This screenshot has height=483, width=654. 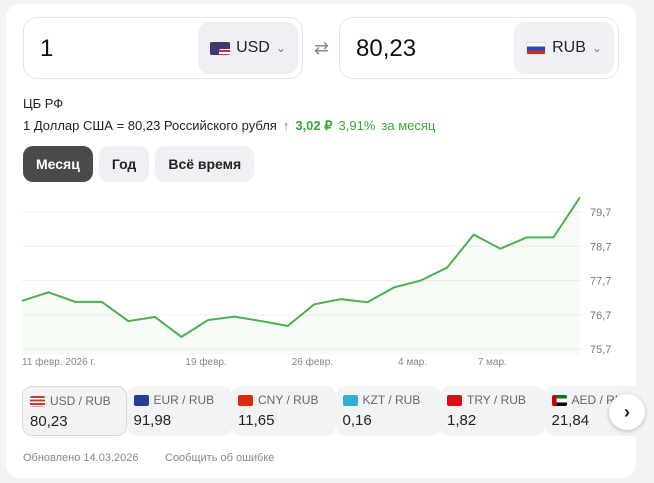 What do you see at coordinates (150, 125) in the screenshot?
I see `rate-text: 1 Доллар США = 80,23 Российского рубля` at bounding box center [150, 125].